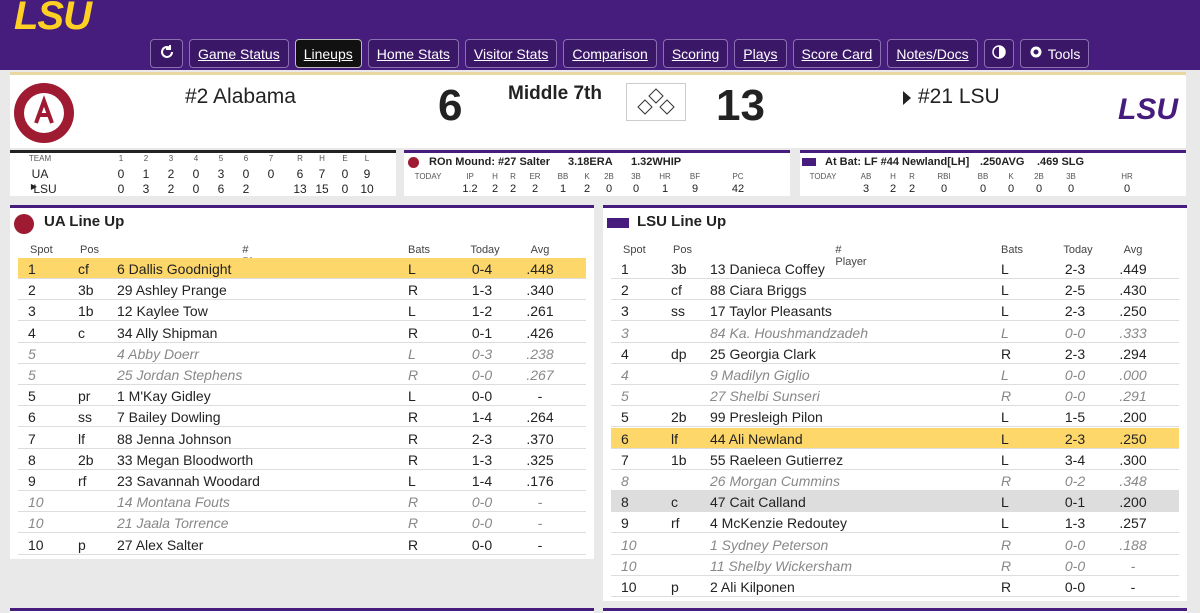 The height and width of the screenshot is (613, 1200). What do you see at coordinates (895, 502) in the screenshot?
I see `lineup-row: 8 c 47 Cait Calland L 0-1 .200` at bounding box center [895, 502].